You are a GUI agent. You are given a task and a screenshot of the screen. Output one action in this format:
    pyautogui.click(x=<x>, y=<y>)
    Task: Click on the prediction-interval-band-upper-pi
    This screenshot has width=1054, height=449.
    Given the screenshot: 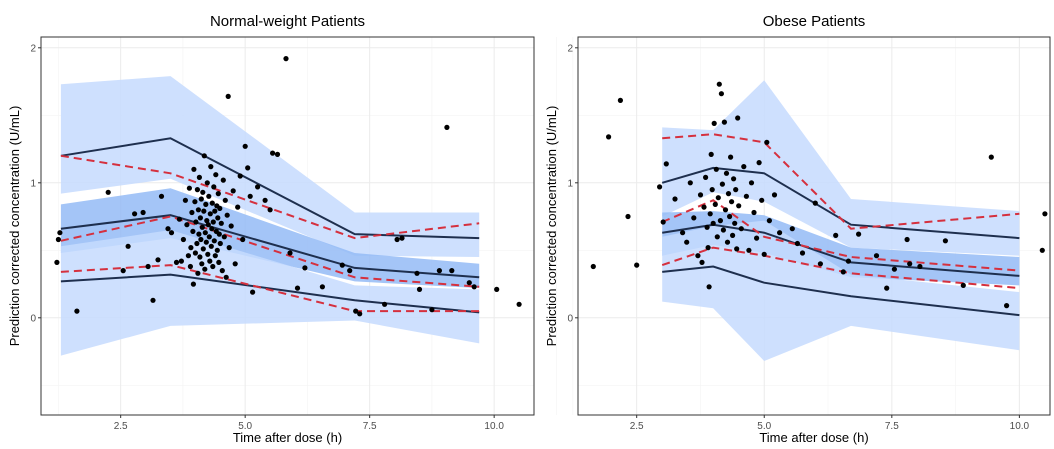 What is the action you would take?
    pyautogui.click(x=841, y=168)
    